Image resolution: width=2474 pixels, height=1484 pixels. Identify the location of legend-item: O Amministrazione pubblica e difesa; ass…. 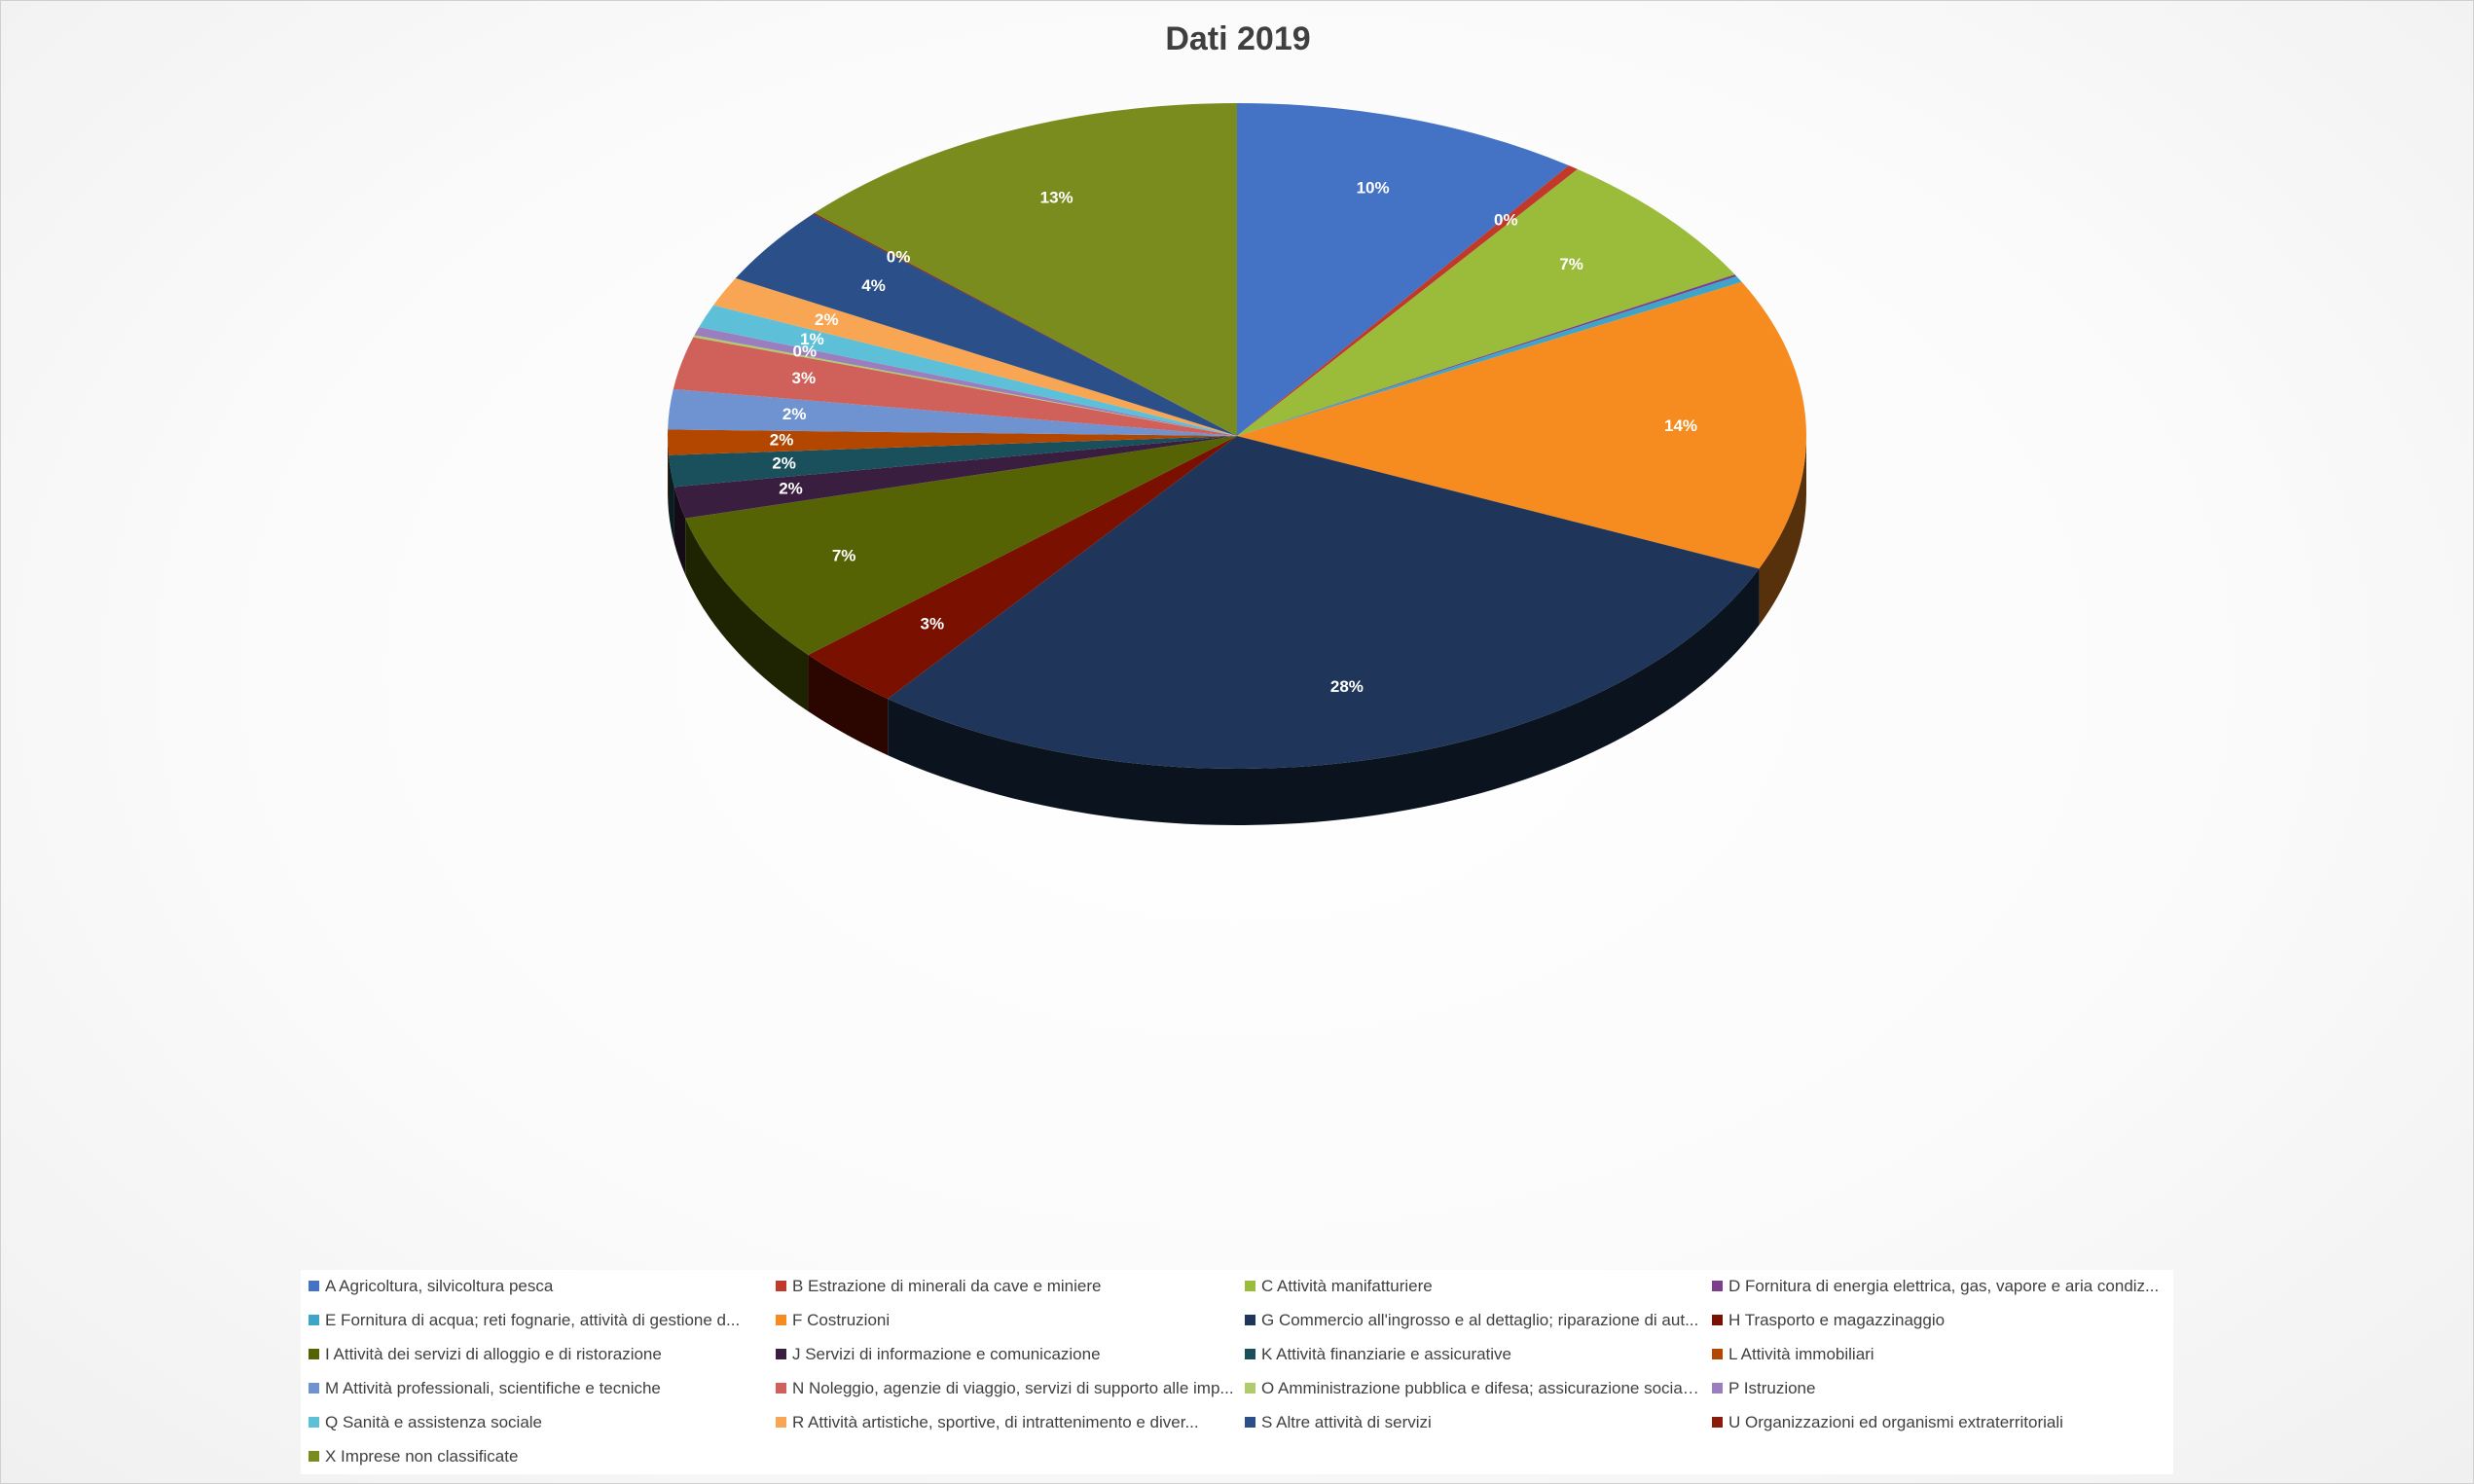
(1473, 1388).